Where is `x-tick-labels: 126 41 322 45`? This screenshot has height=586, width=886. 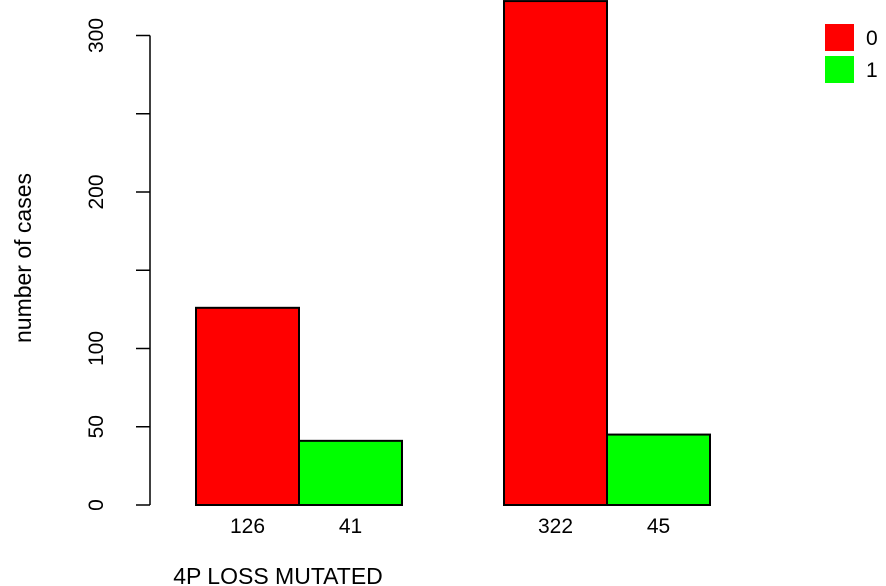 x-tick-labels: 126 41 322 45 is located at coordinates (450, 526).